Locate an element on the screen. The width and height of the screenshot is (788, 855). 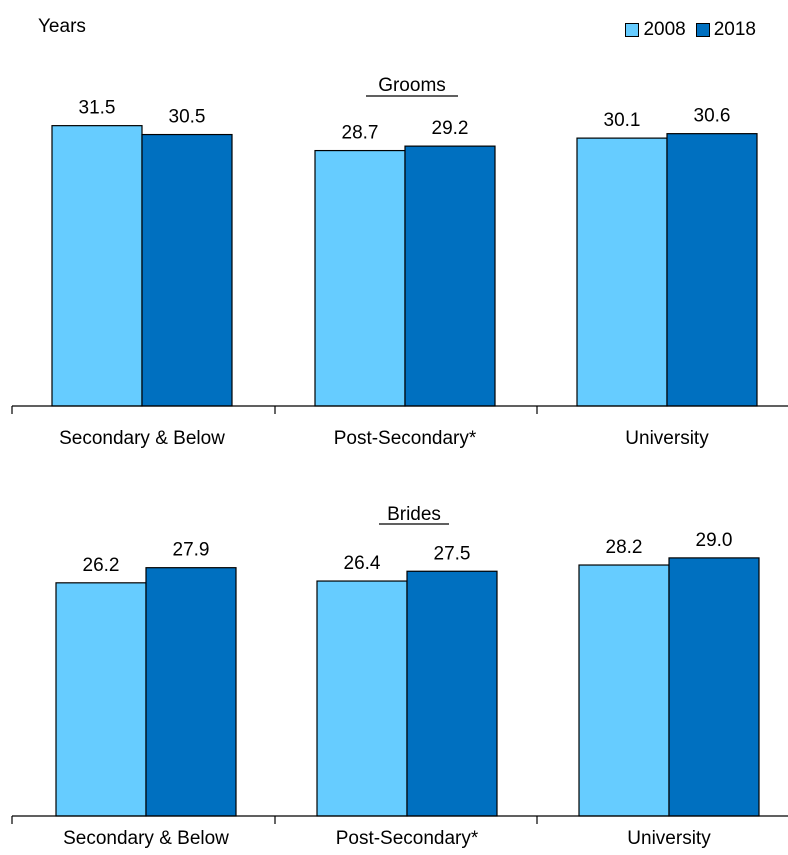
panel-title-grooms: Grooms is located at coordinates (412, 85).